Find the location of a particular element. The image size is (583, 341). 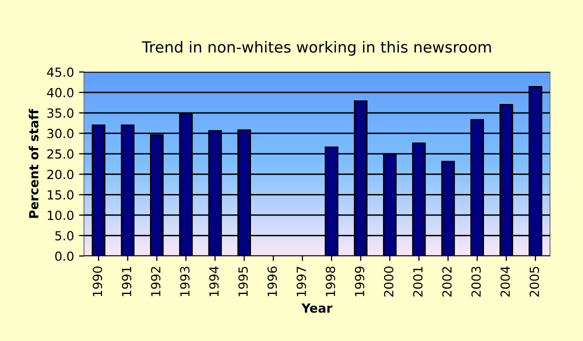

x-tick-label: 1999 is located at coordinates (359, 281).